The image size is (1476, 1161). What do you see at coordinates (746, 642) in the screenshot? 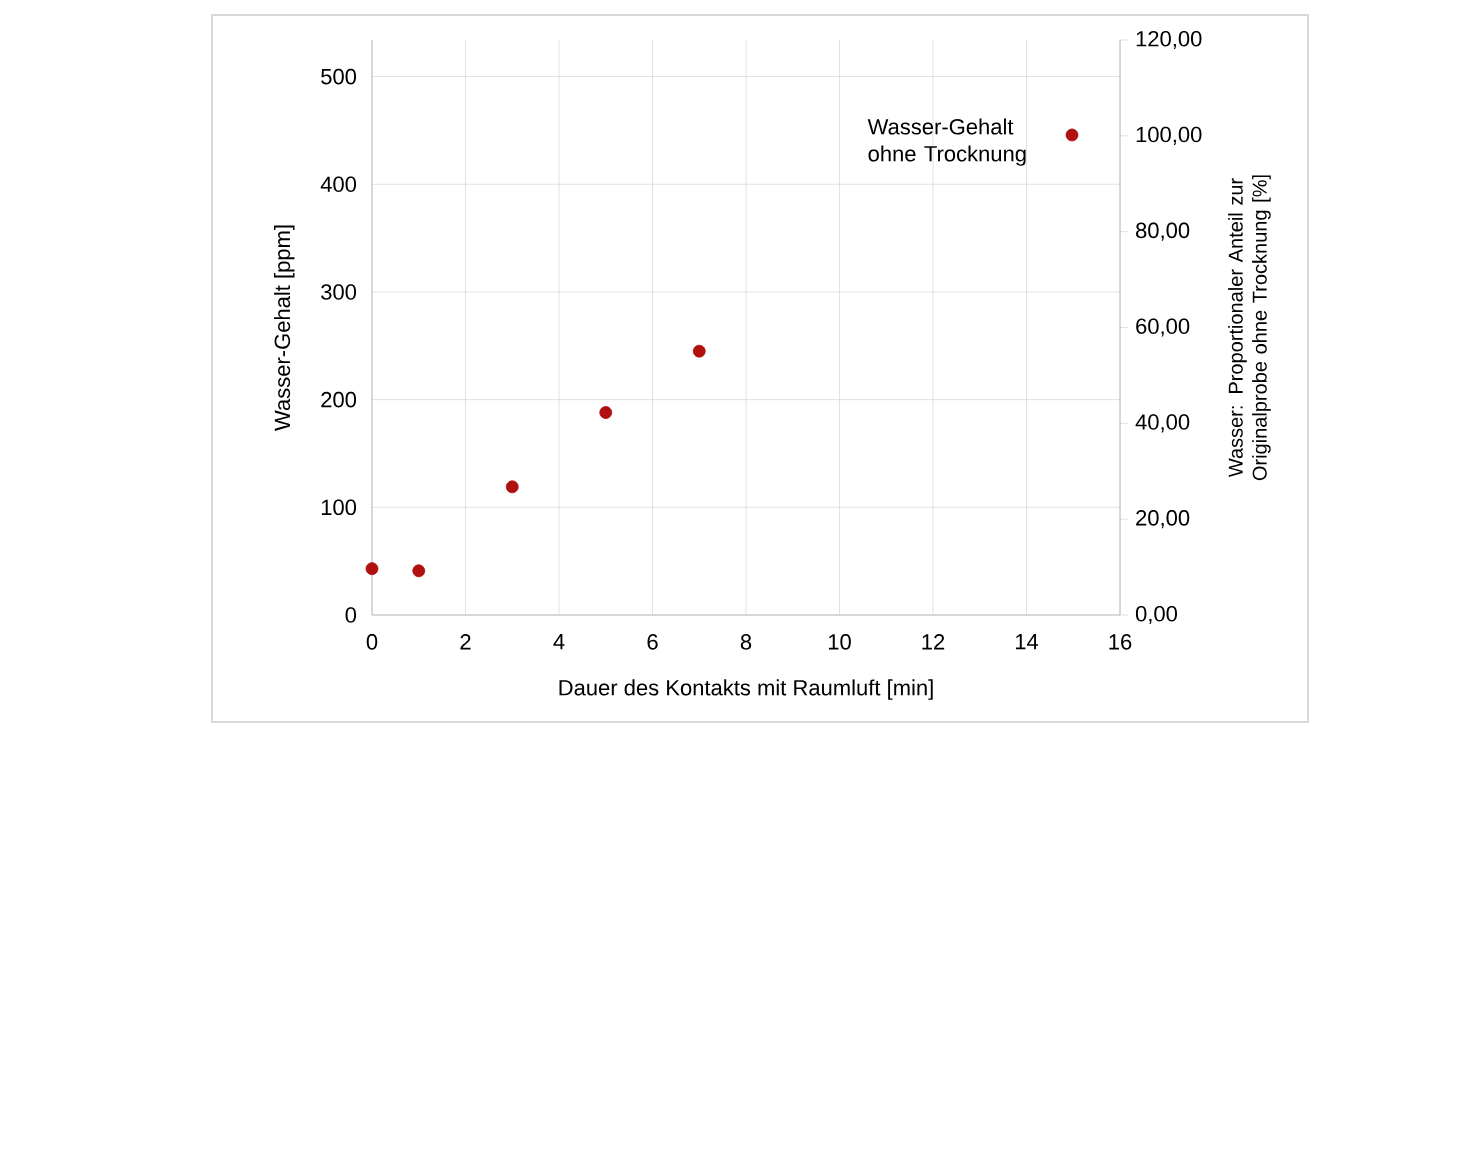
I see `x-tick-label: 8` at bounding box center [746, 642].